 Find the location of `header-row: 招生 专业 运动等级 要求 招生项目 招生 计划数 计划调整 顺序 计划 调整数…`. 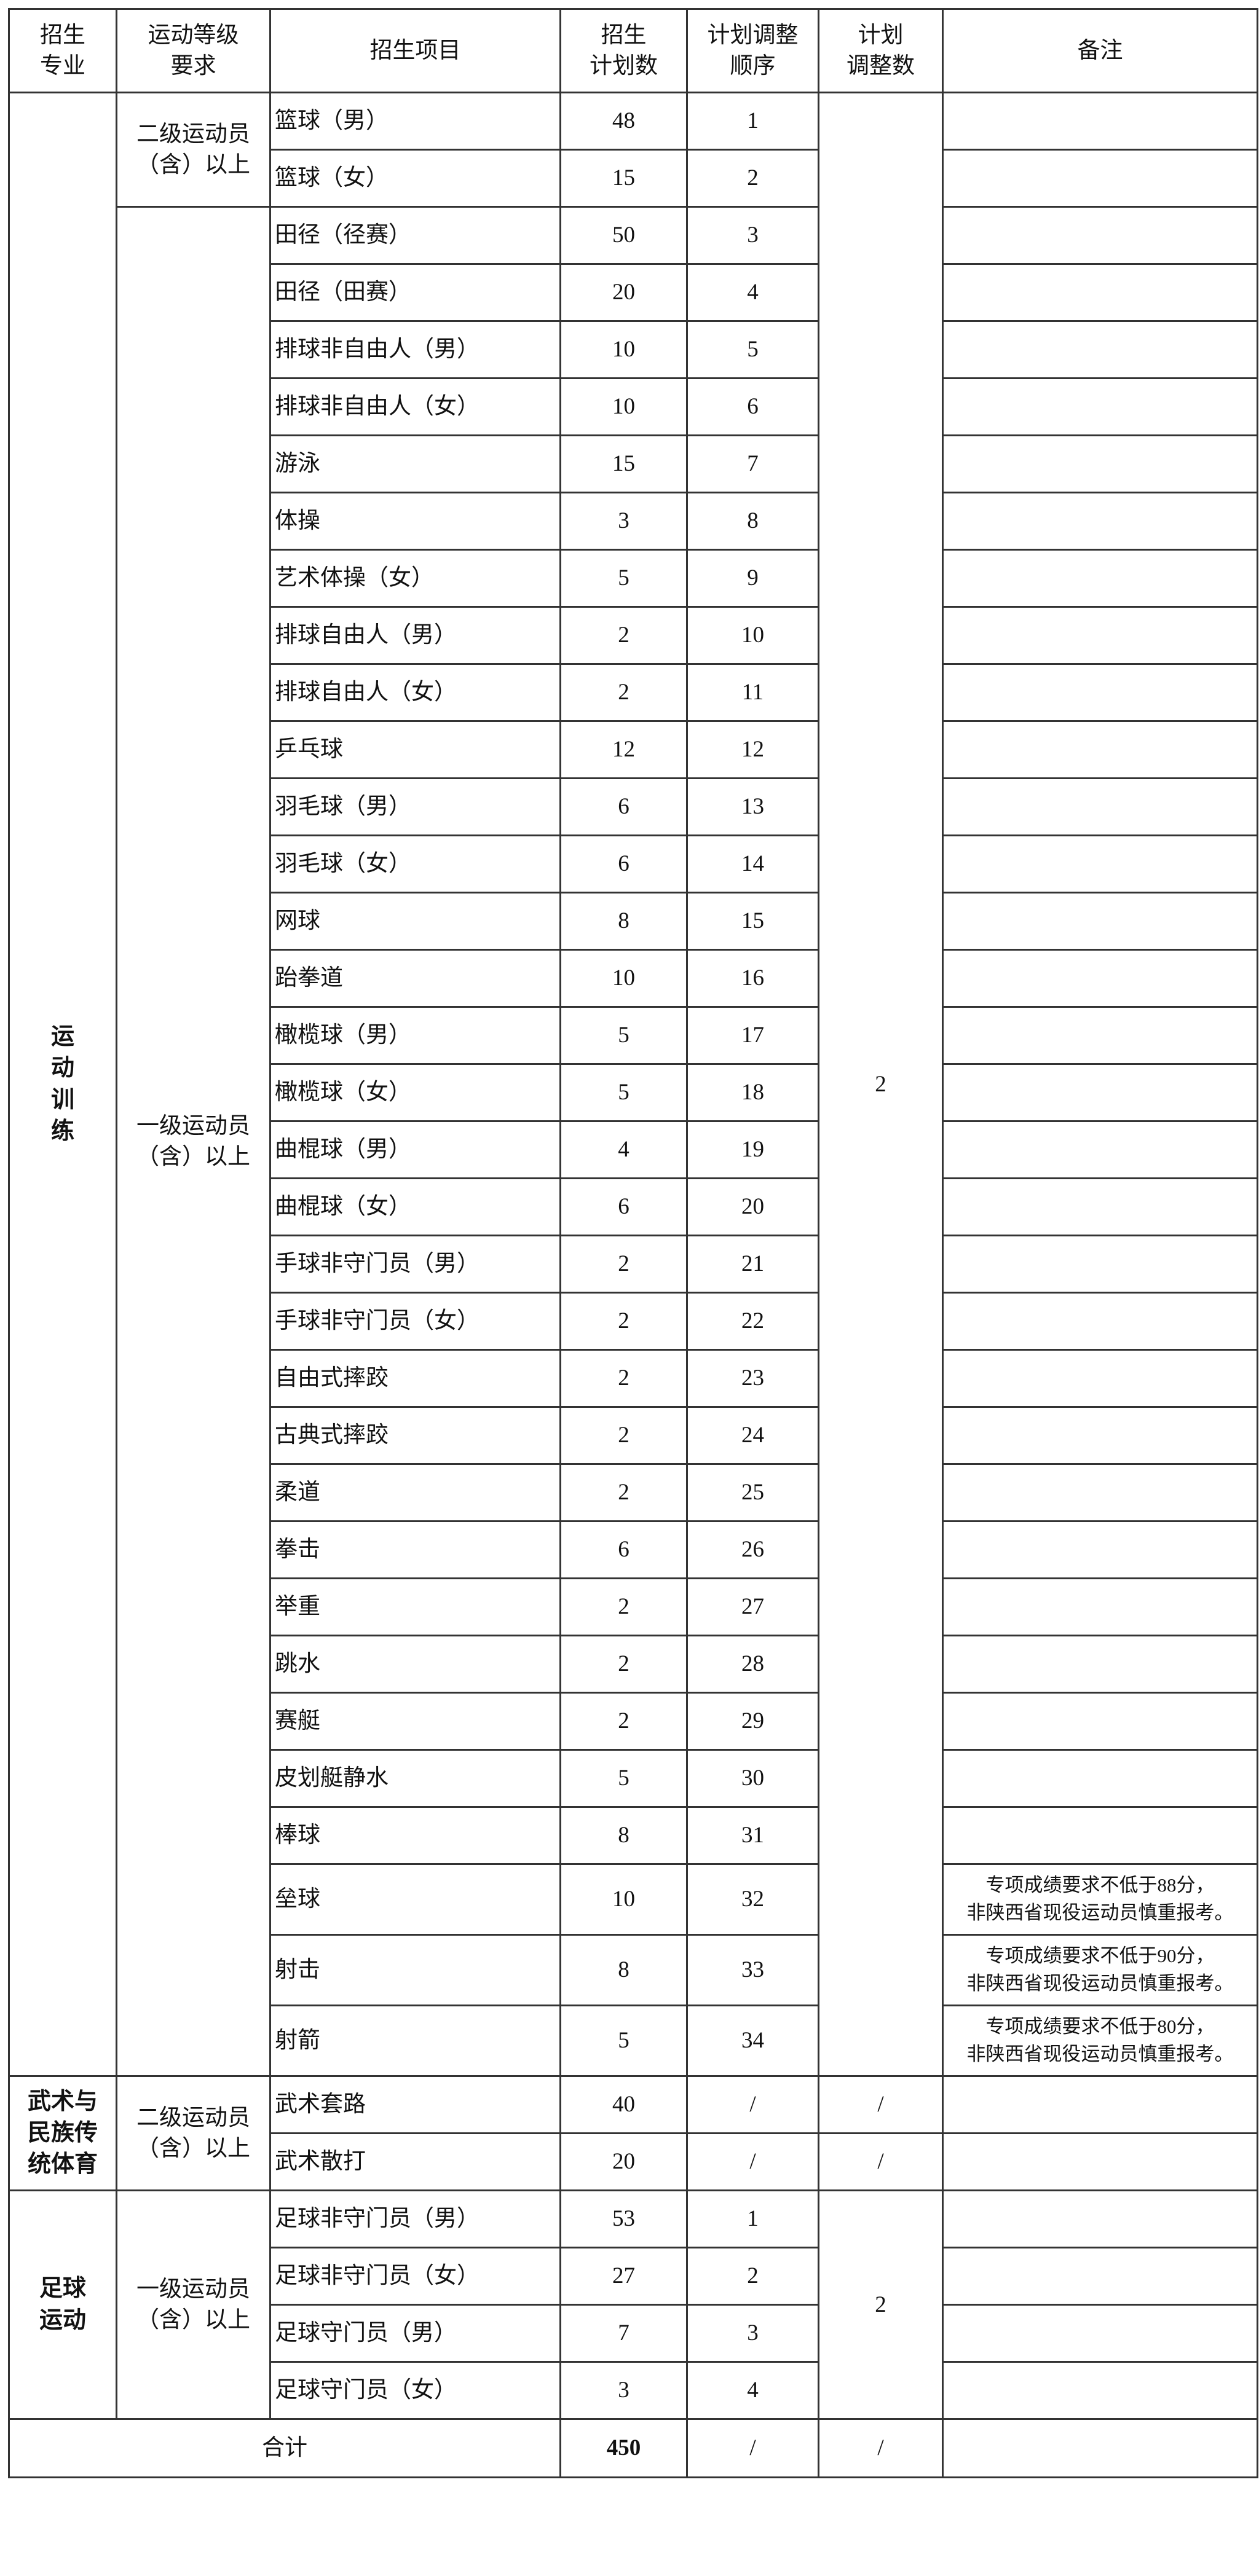

header-row: 招生 专业 运动等级 要求 招生项目 招生 计划数 计划调整 顺序 计划 调整数… is located at coordinates (633, 50).